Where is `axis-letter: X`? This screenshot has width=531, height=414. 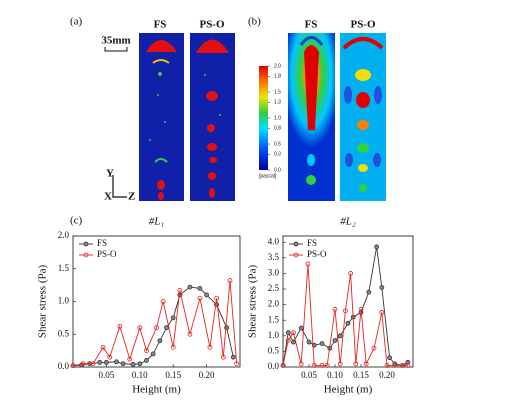 axis-letter: X is located at coordinates (108, 197).